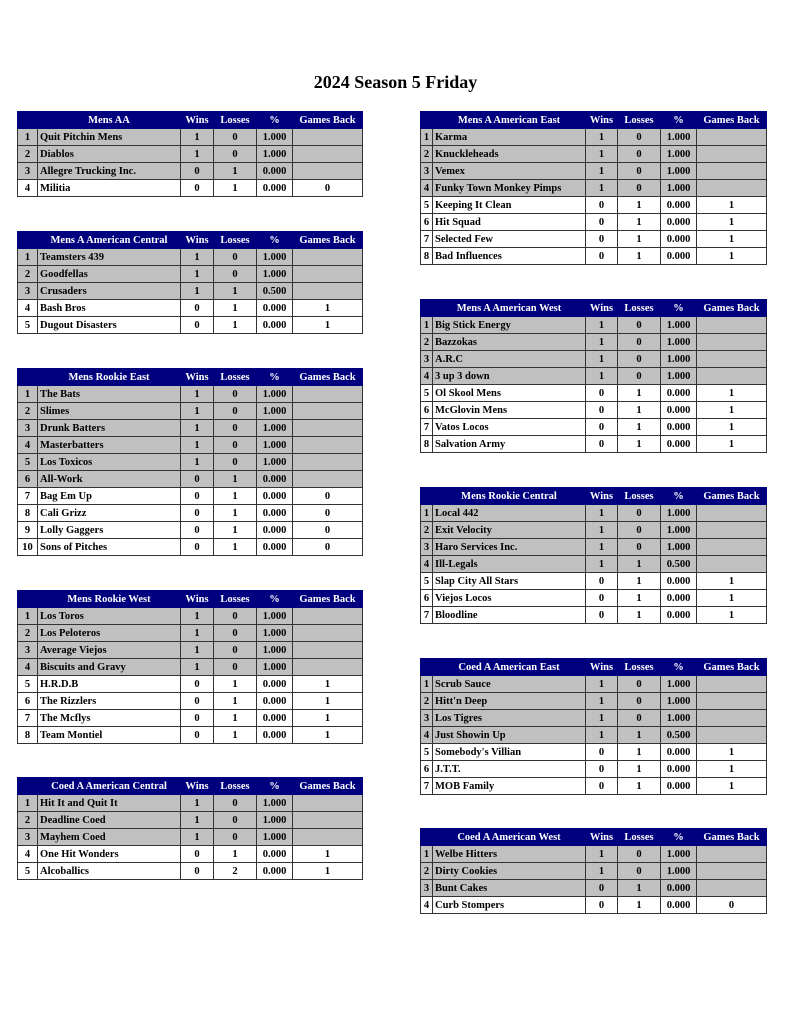  I want to click on team-cell: Ill-Legals, so click(509, 564).